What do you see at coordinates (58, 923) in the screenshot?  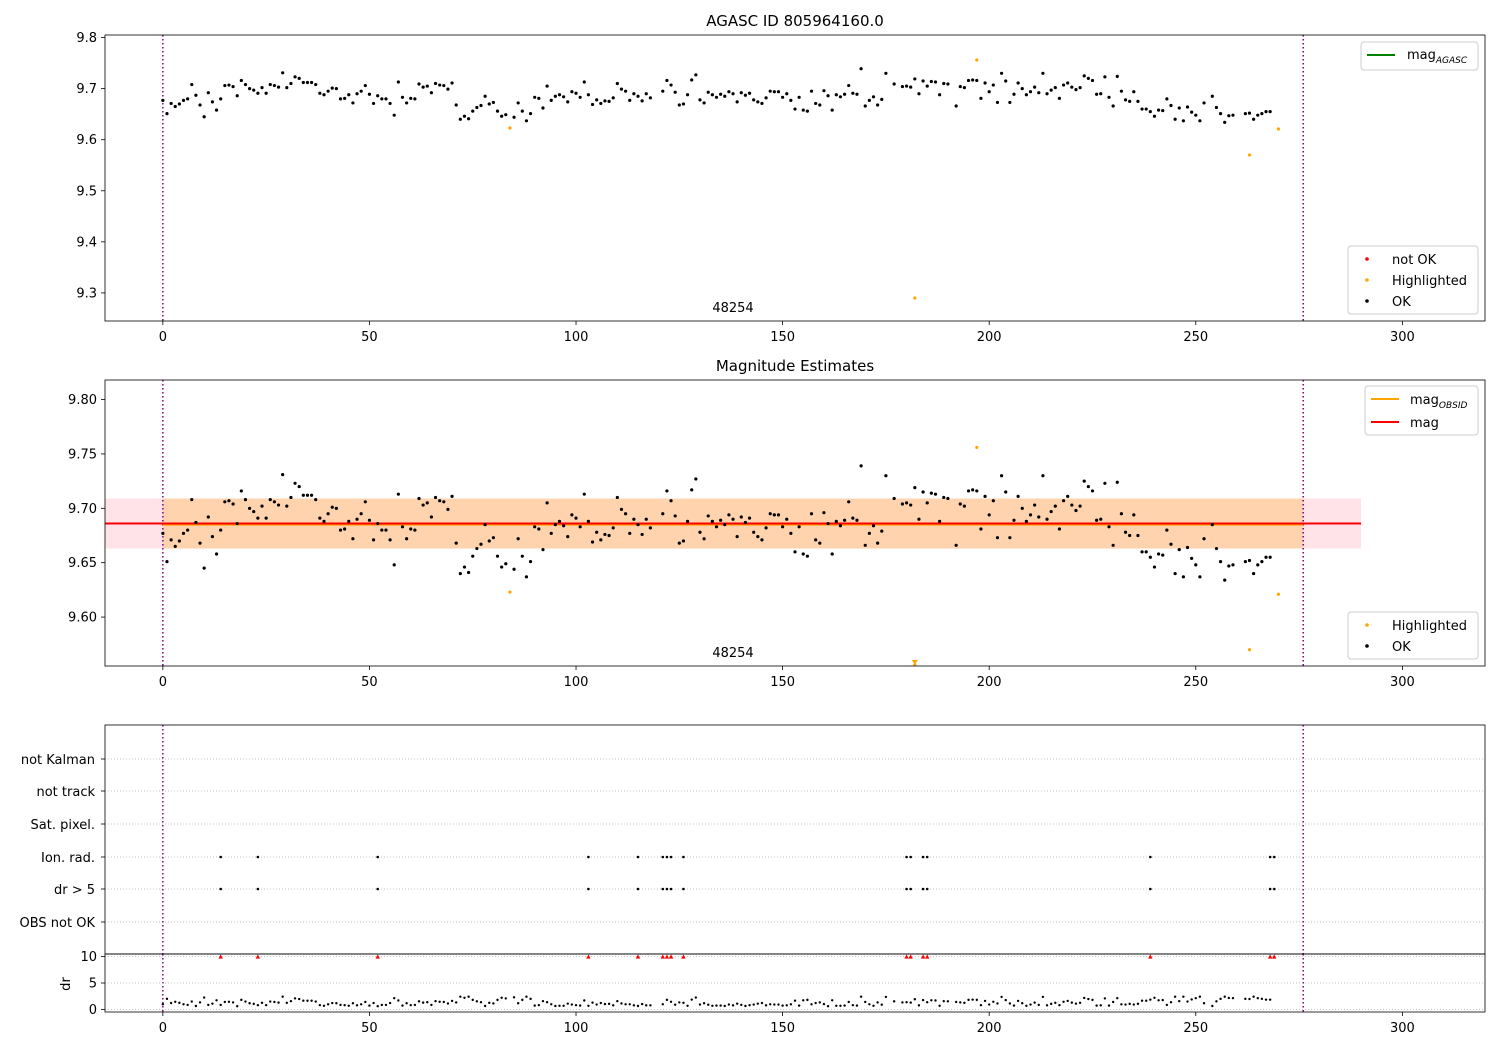 I see `flag-row-label: OBS not OK` at bounding box center [58, 923].